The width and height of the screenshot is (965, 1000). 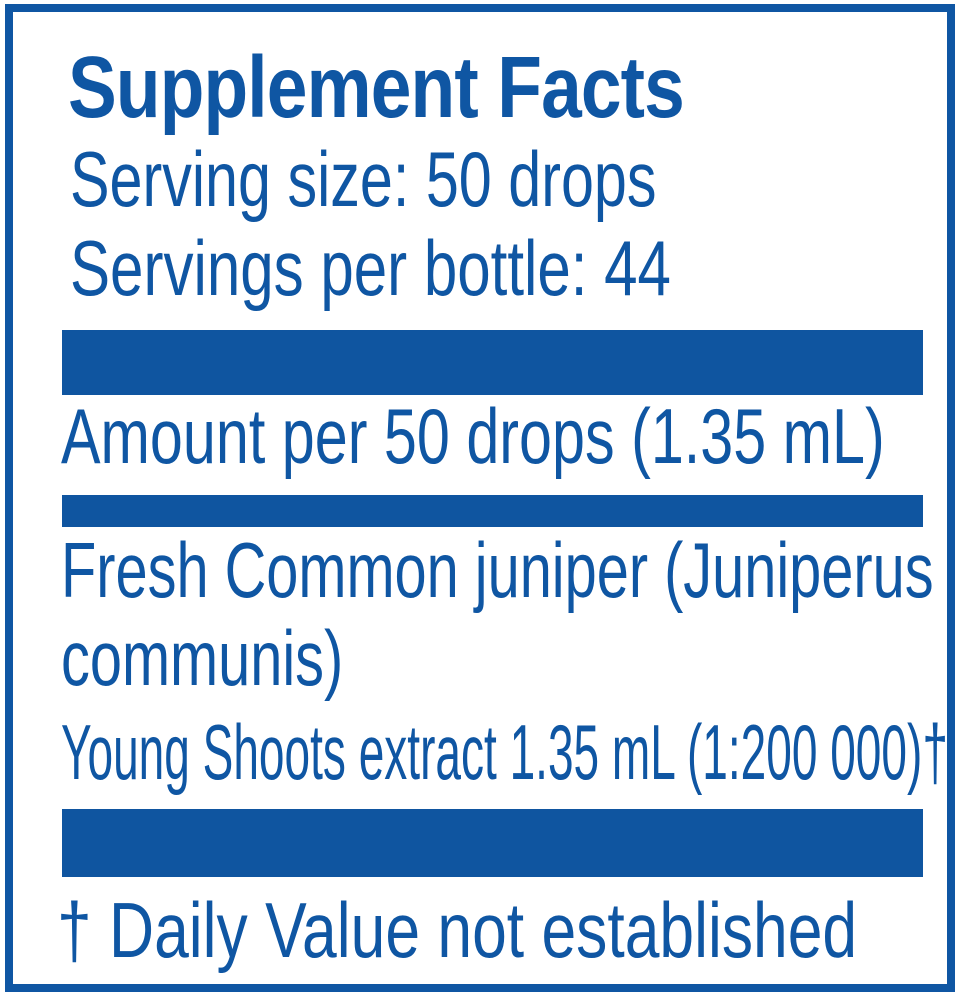 I want to click on separator-bar-thin, so click(x=492, y=511).